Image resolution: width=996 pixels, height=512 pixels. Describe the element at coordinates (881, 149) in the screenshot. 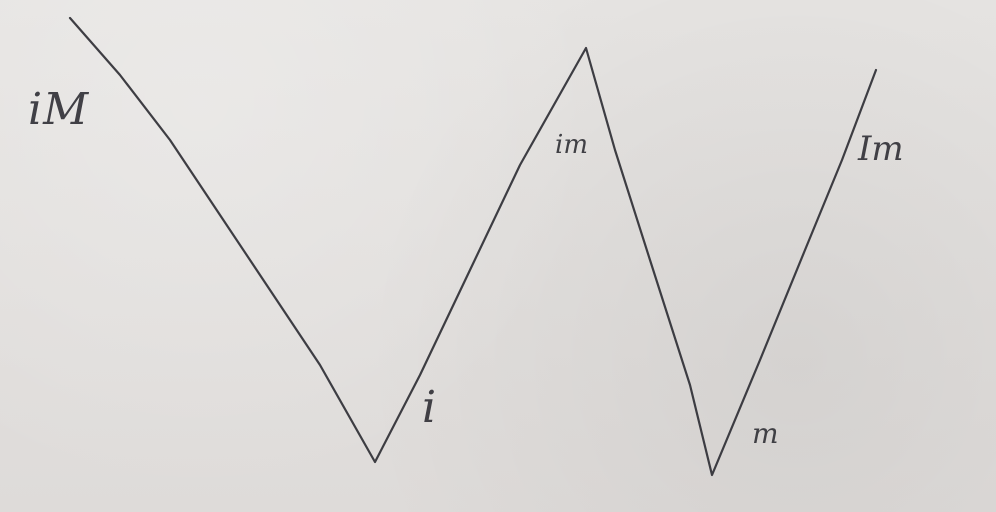

I see `label-Im: Im` at that location.